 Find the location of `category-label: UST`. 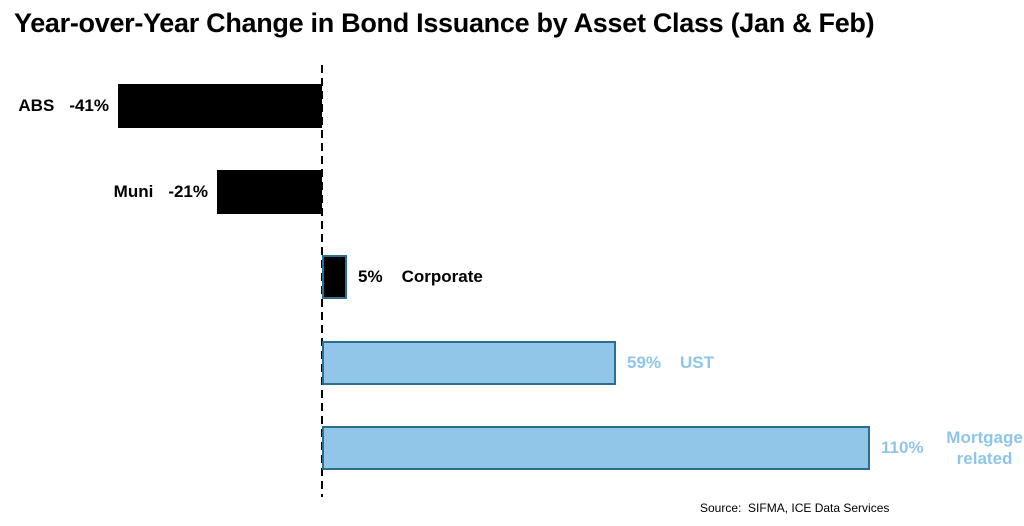

category-label: UST is located at coordinates (697, 362).